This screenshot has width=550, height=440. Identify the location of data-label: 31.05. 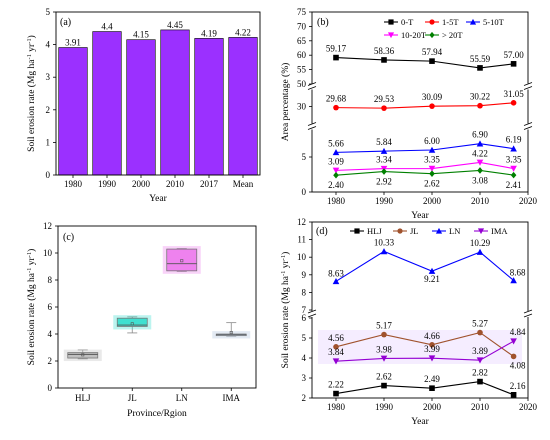
(513, 94).